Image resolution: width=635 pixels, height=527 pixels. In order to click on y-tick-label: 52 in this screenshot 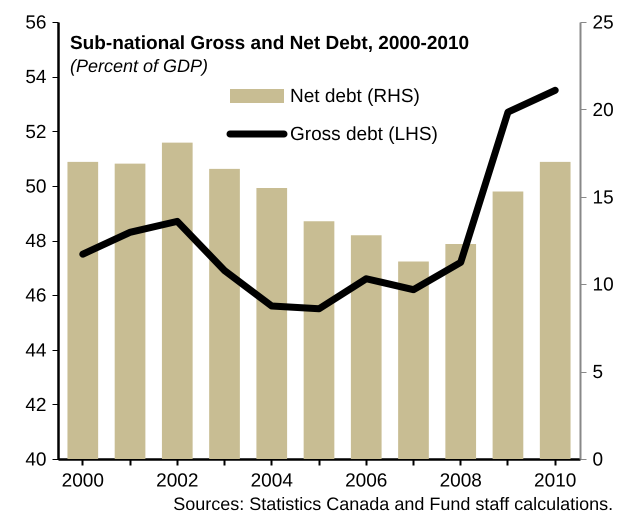, I will do `click(35, 132)`.